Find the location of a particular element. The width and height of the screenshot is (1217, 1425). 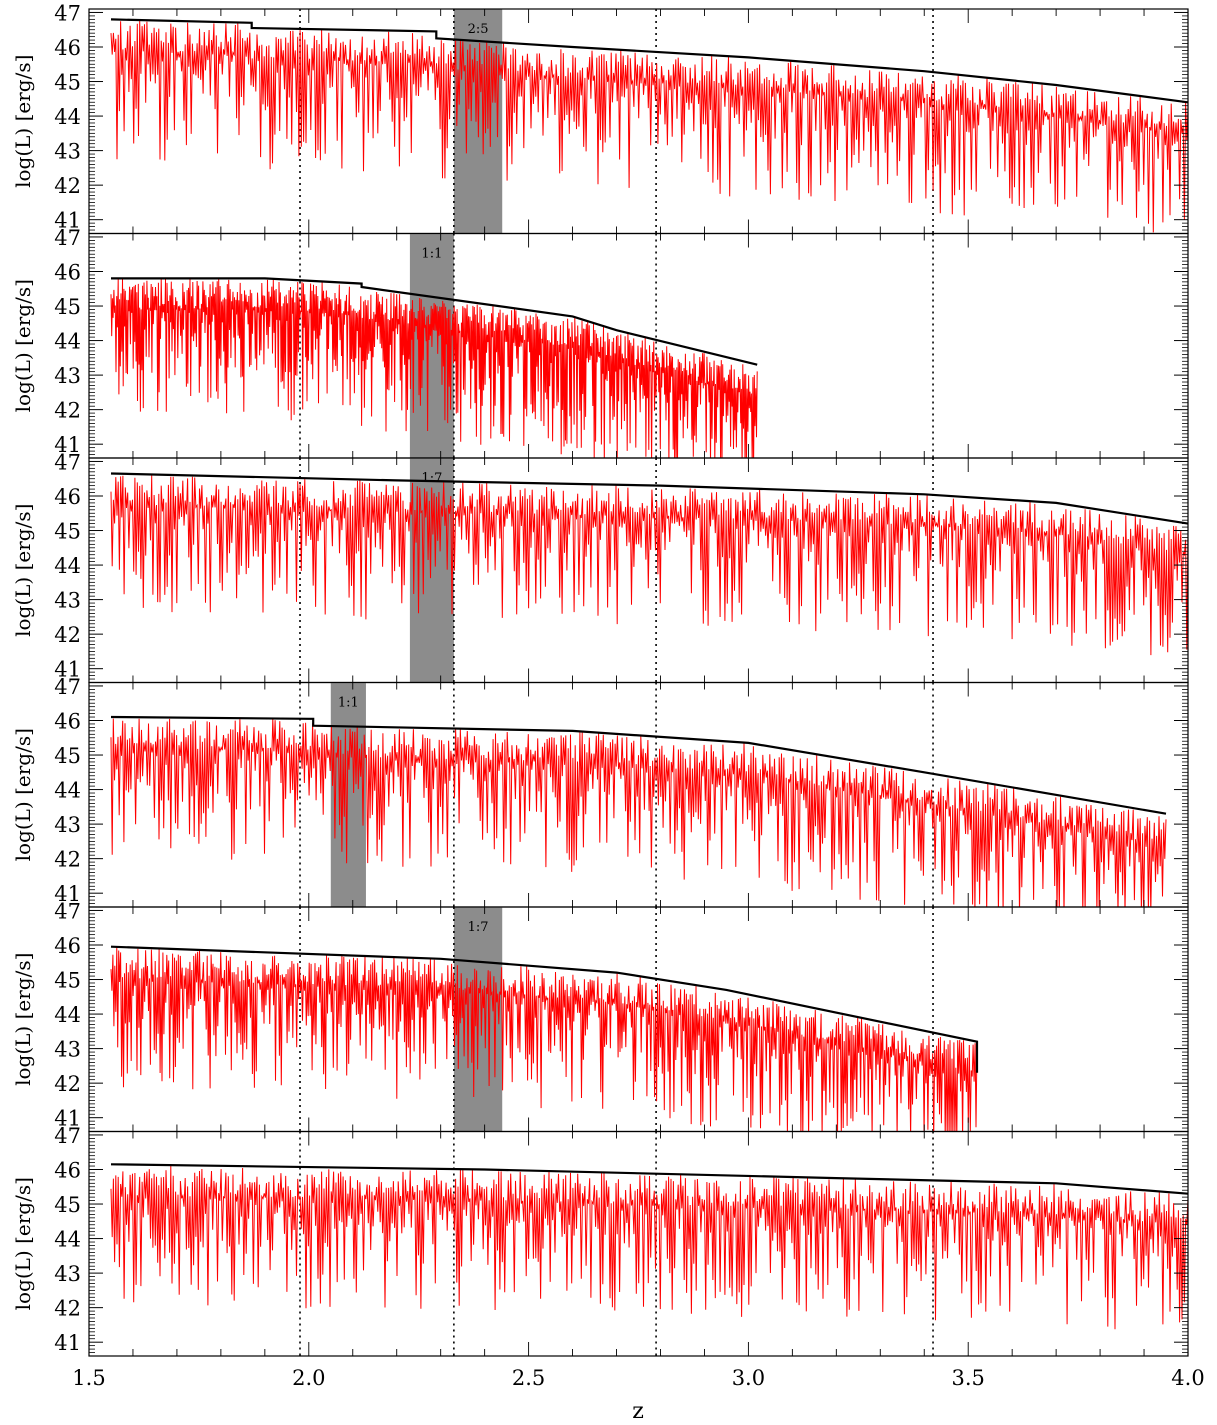

x-axis-label: z is located at coordinates (638, 1411).